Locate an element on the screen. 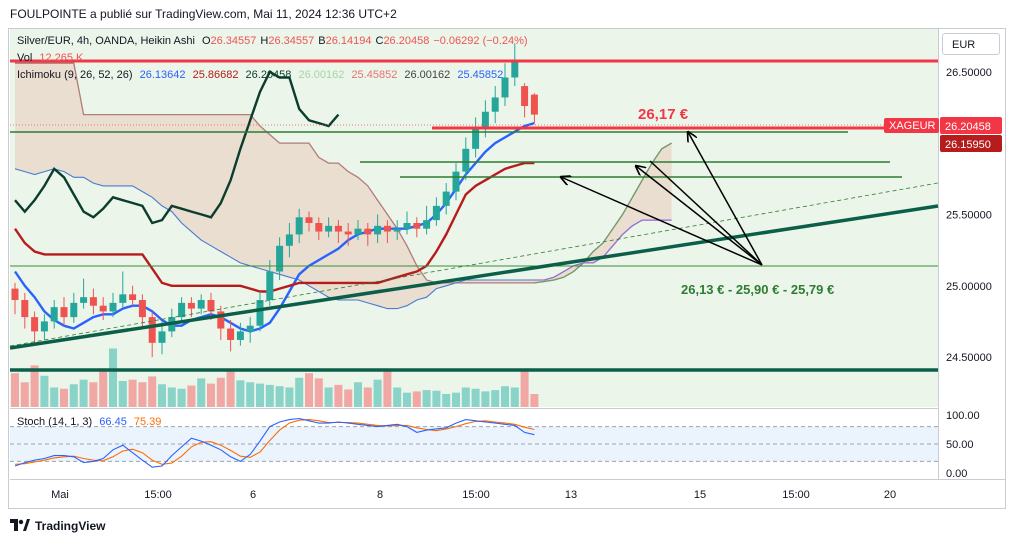  legend-ohlc-key: C is located at coordinates (379, 41).